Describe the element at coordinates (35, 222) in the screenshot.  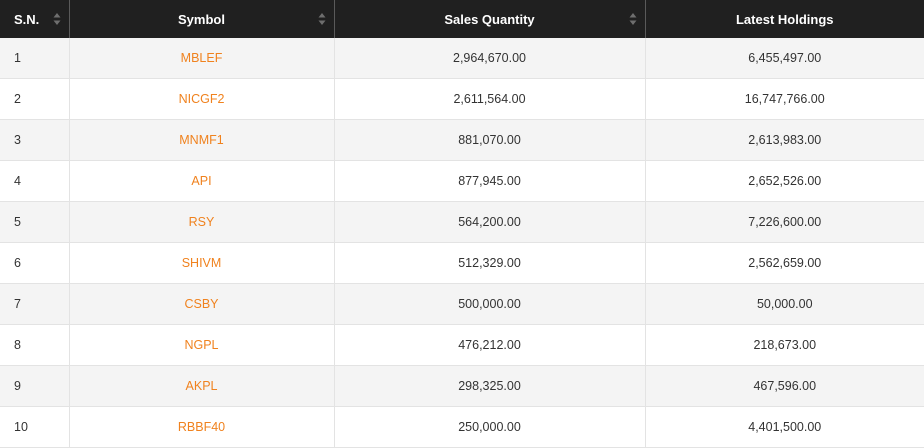
I see `sn-cell: 5` at that location.